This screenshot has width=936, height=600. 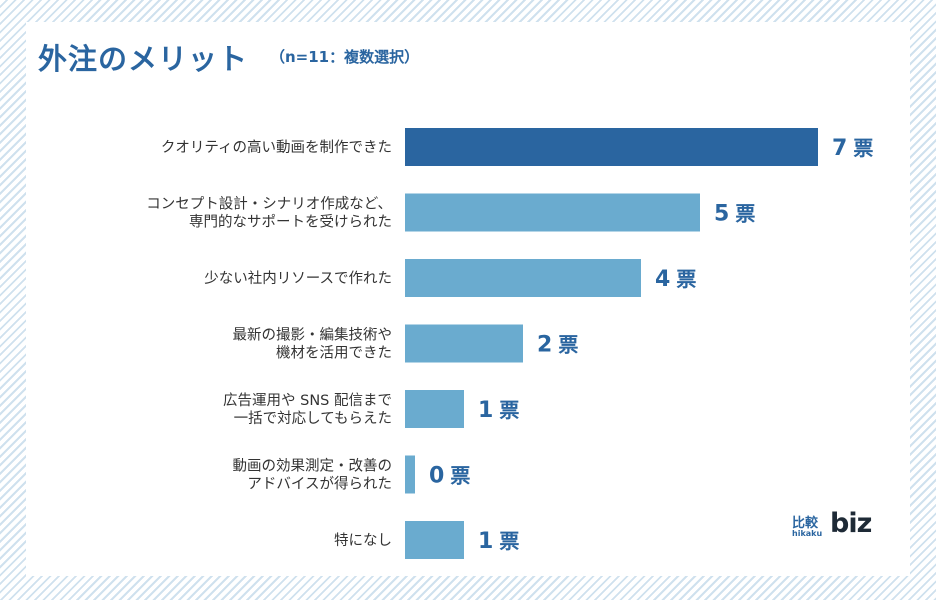 What do you see at coordinates (143, 59) in the screenshot?
I see `chart-title: 外注のメリット` at bounding box center [143, 59].